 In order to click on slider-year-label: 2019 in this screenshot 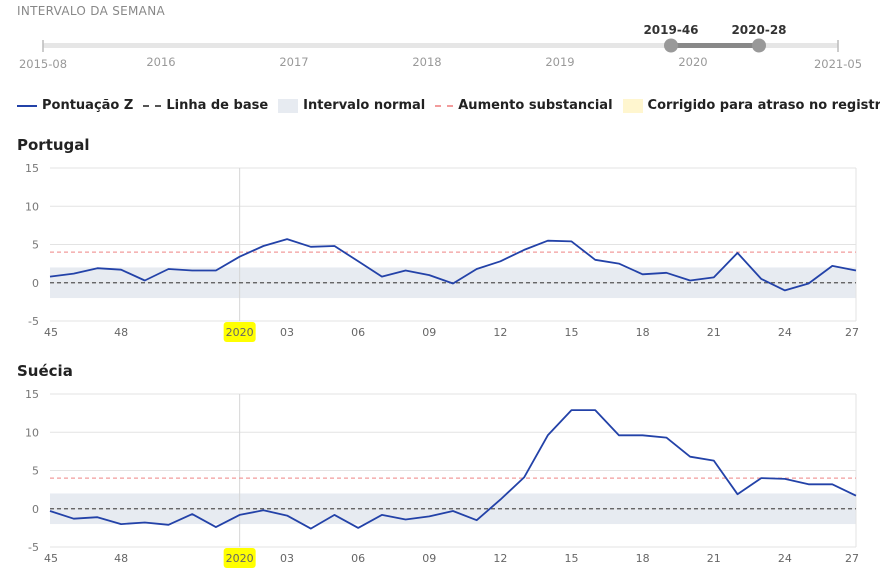, I will do `click(559, 62)`.